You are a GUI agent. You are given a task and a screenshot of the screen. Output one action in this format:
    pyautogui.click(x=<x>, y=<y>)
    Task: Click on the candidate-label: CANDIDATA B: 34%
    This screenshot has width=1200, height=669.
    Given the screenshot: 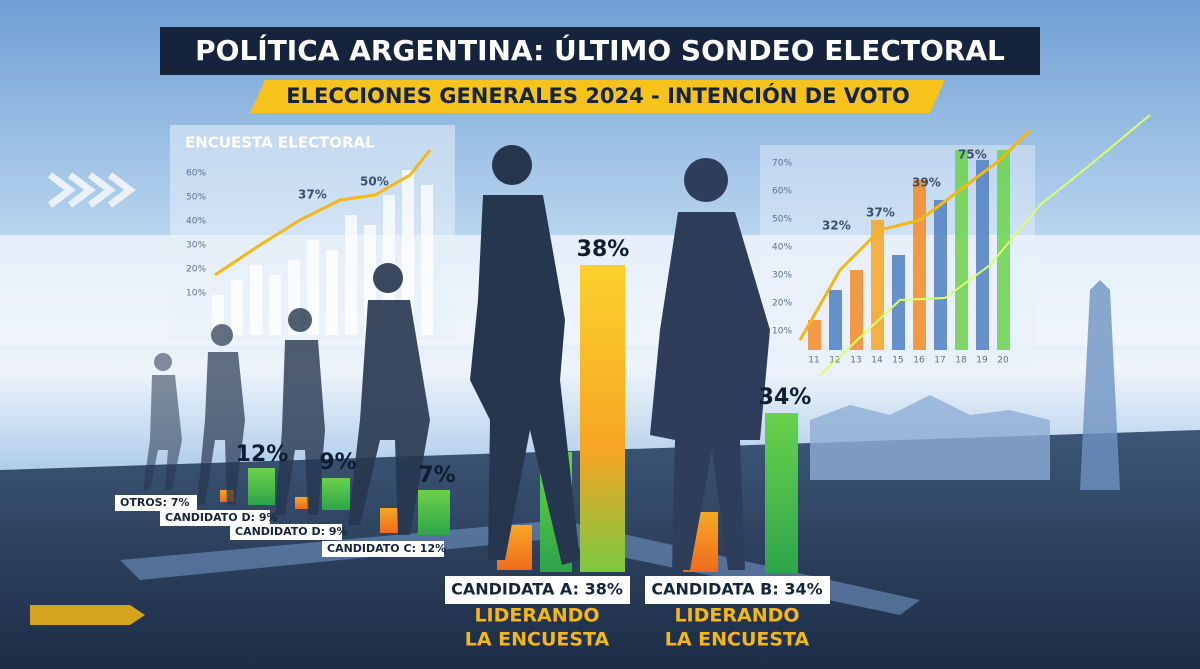 What is the action you would take?
    pyautogui.click(x=736, y=589)
    